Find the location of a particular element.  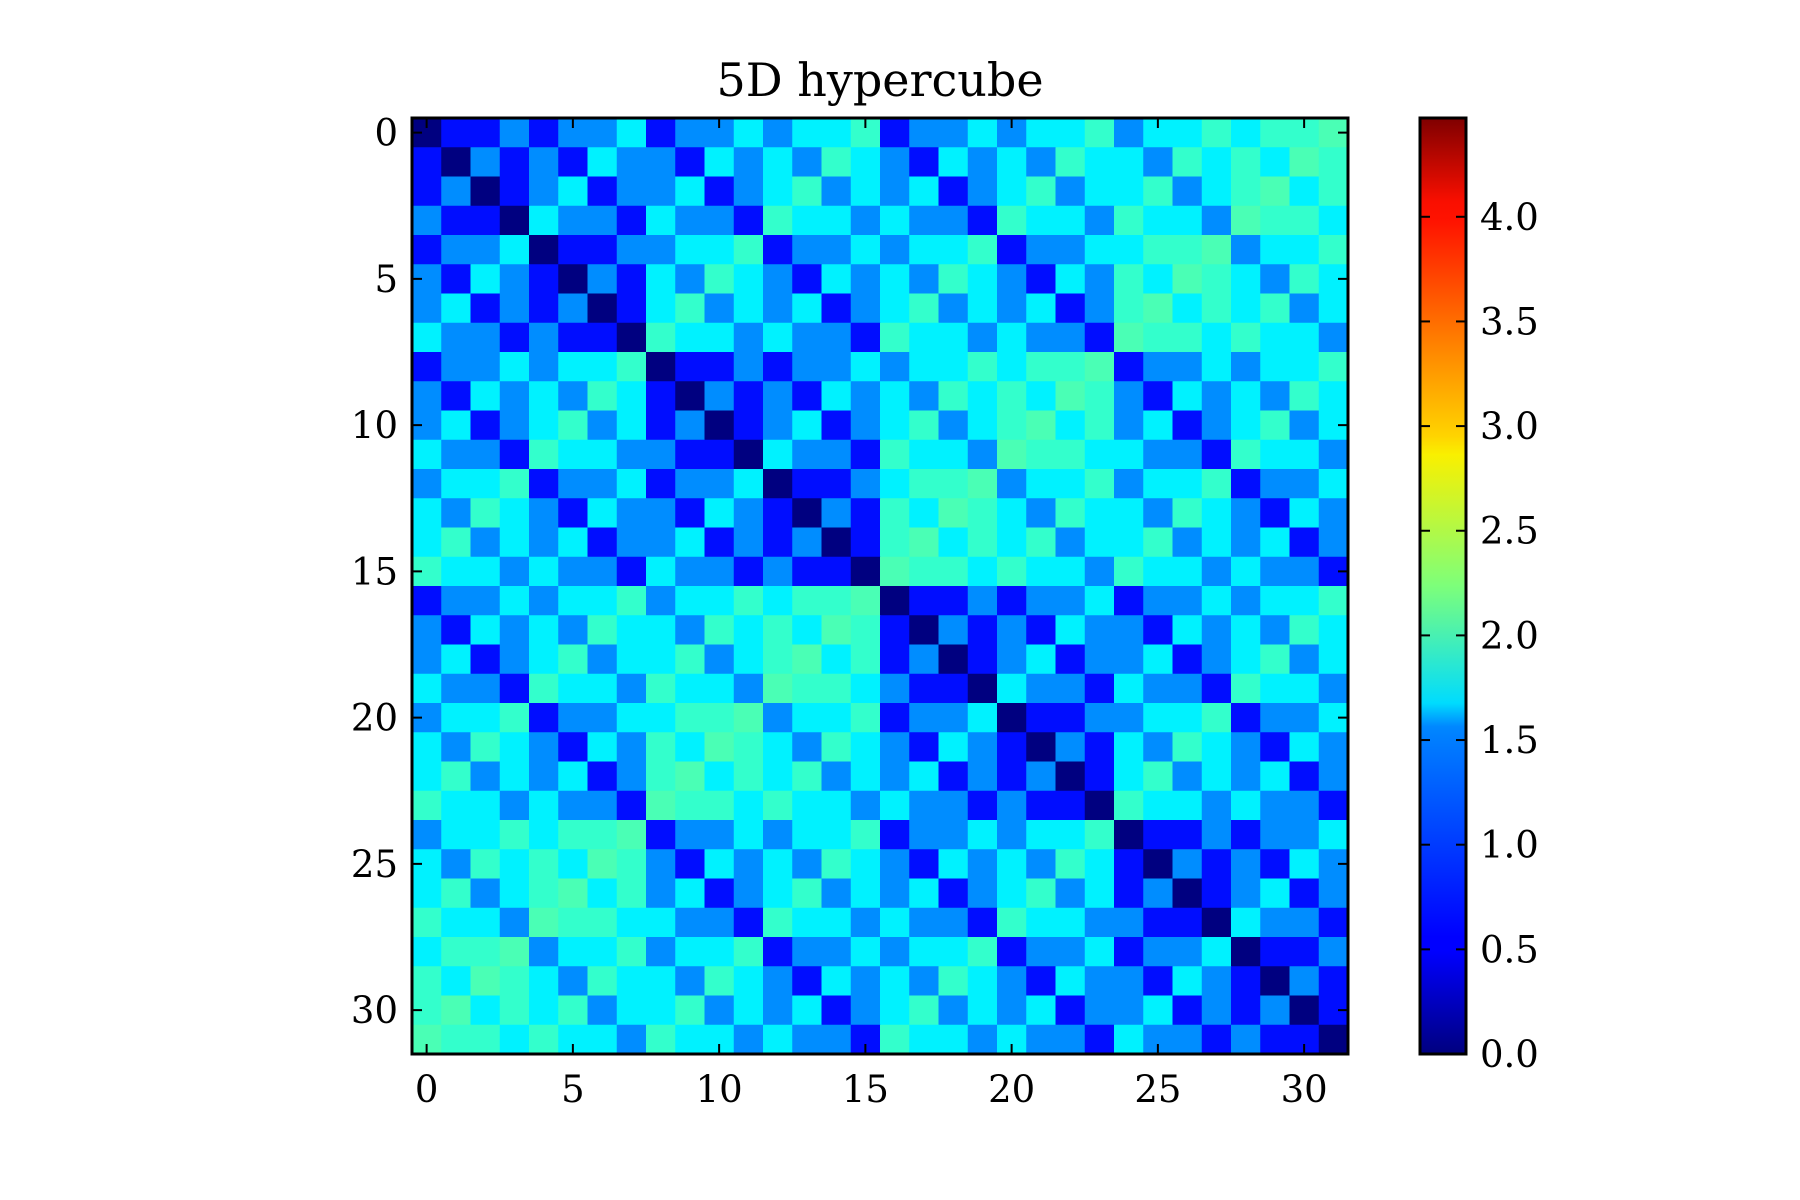

colorbar-tick-label: 3.5 is located at coordinates (1509, 321).